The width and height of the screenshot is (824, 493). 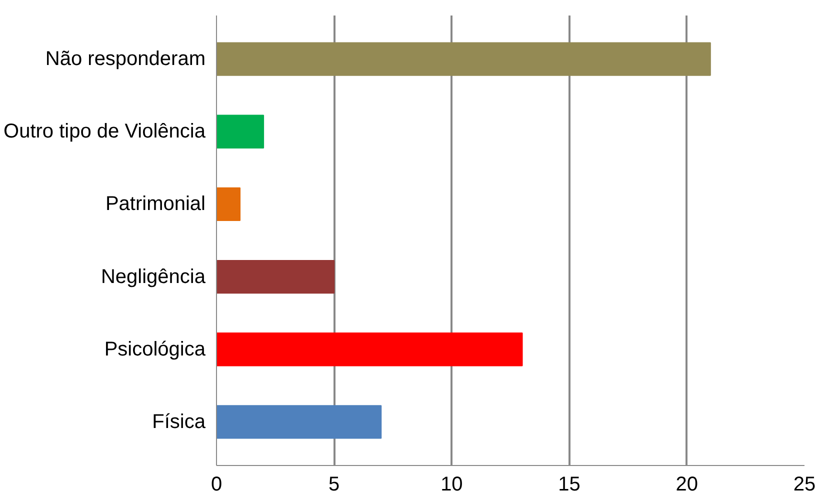 I want to click on y-tick-label: Outro tipo de Violência, so click(x=105, y=131).